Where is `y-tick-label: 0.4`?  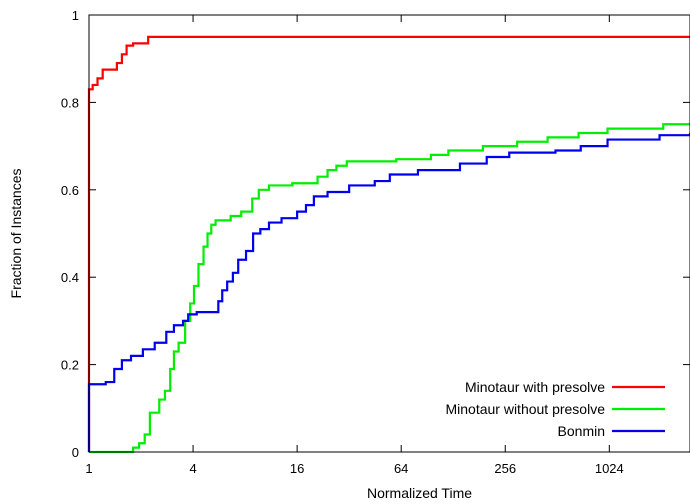 y-tick-label: 0.4 is located at coordinates (70, 277).